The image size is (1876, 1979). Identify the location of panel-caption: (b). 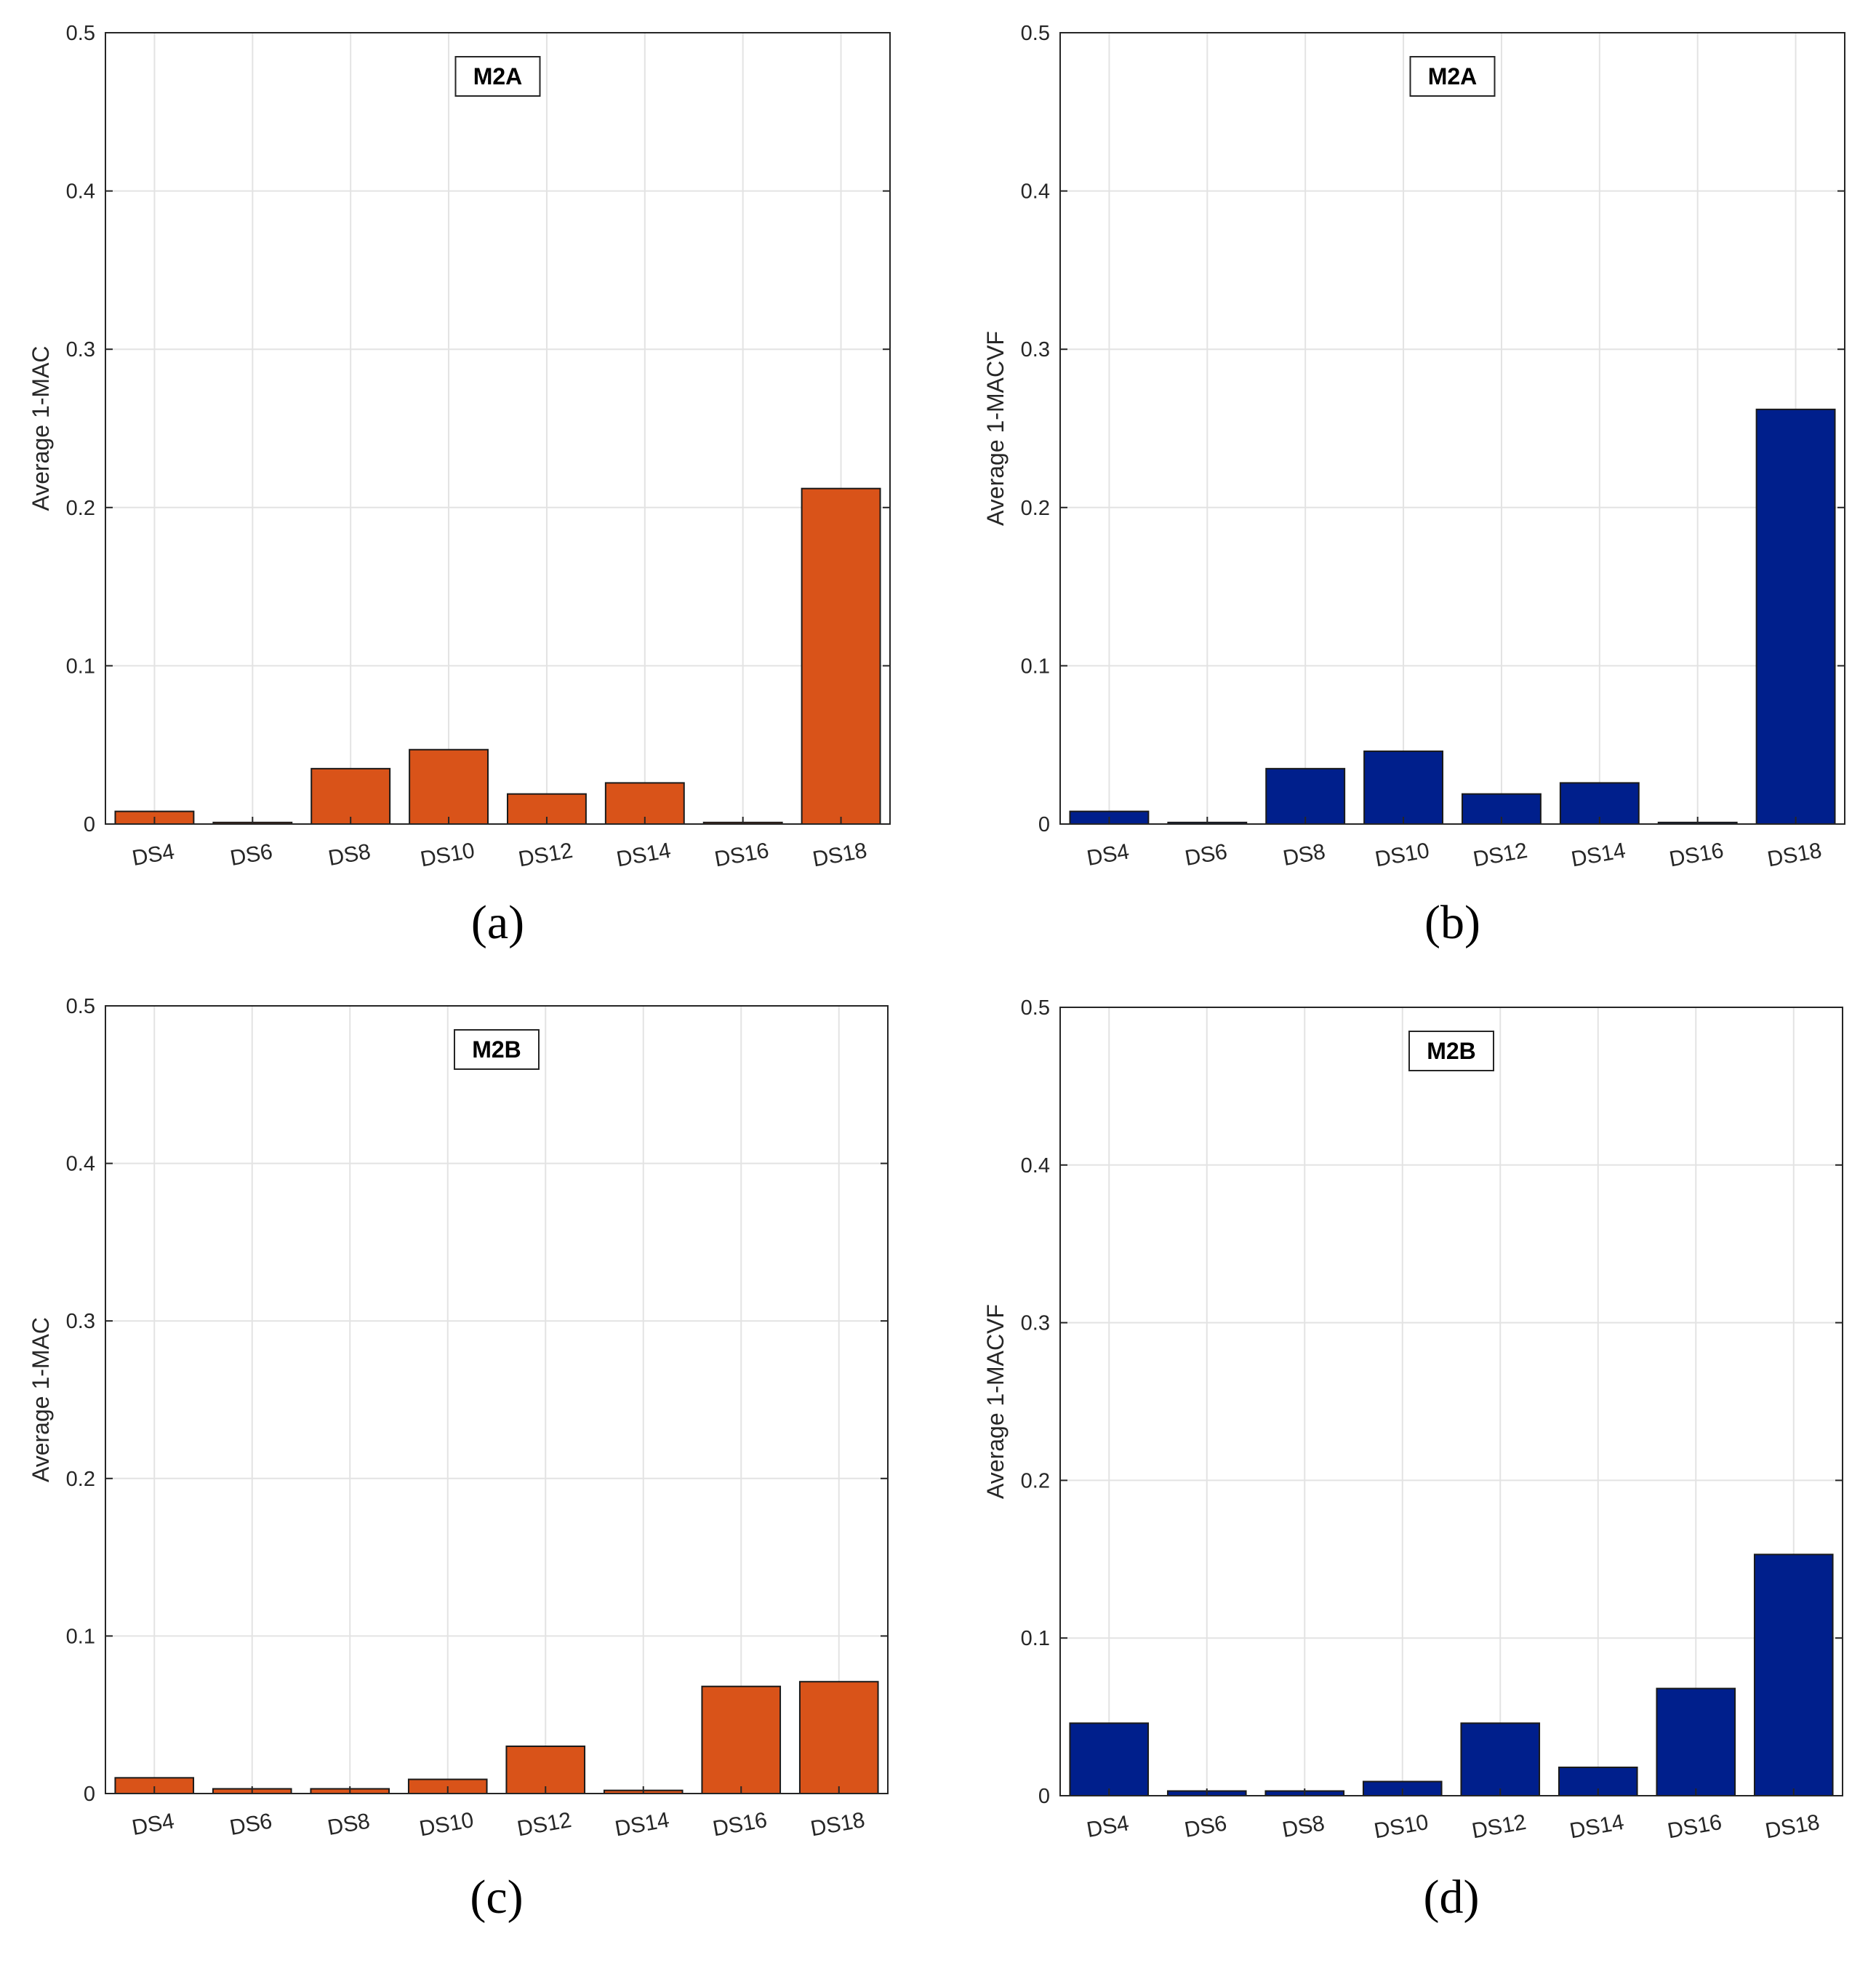
(1452, 923).